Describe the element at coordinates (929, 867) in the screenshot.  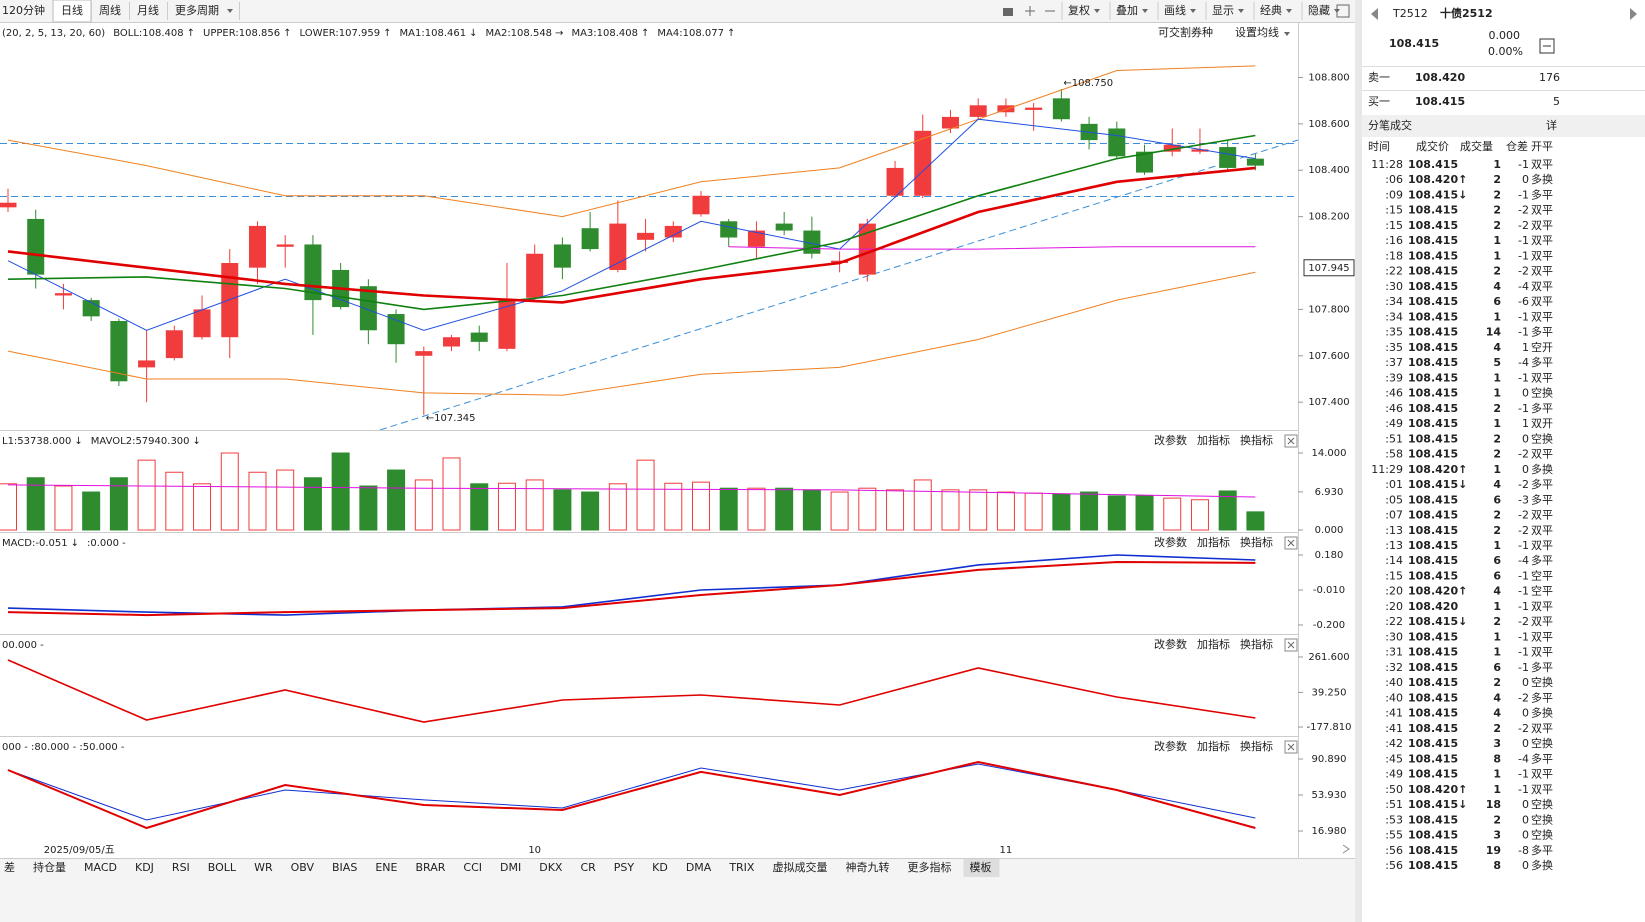
I see `indicator-tab: 更多指标` at that location.